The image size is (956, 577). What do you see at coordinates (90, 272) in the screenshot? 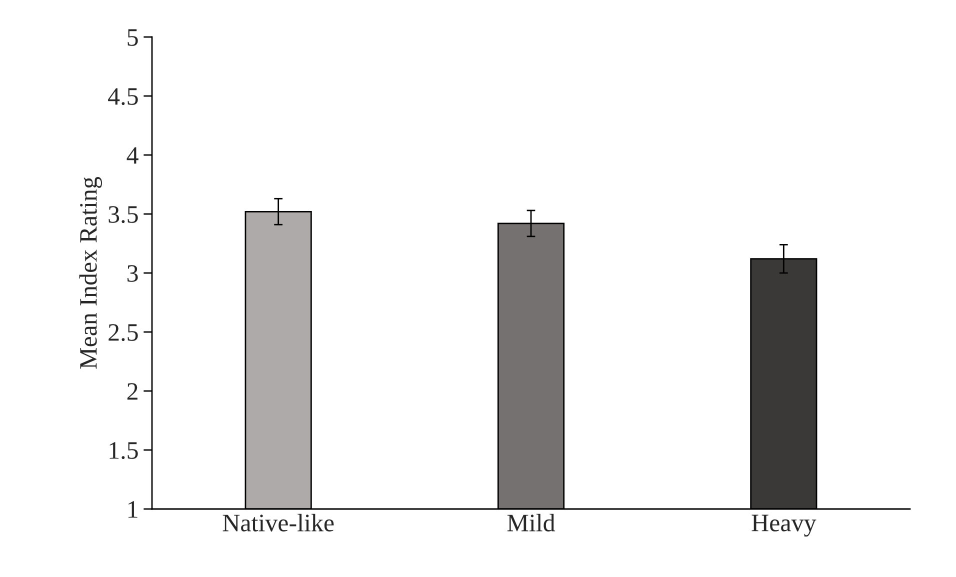
I see `y-axis-title: Mean Index Rating` at bounding box center [90, 272].